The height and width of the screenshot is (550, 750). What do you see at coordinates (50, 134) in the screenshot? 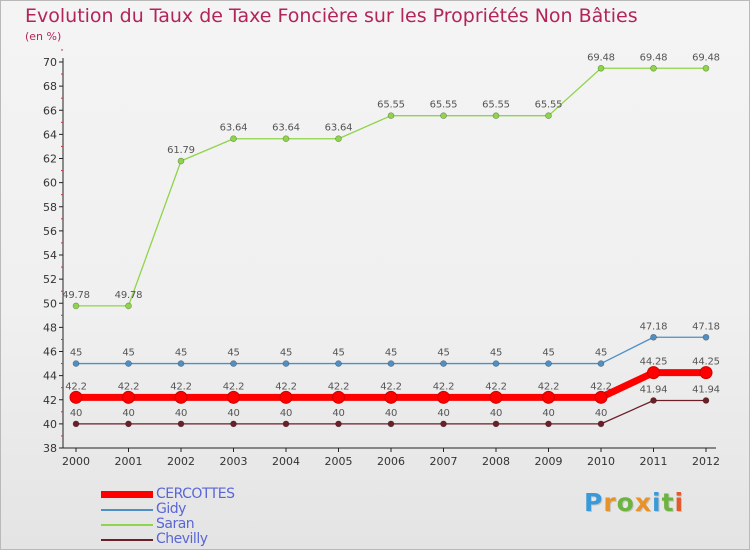
I see `y-tick-label: 64` at bounding box center [50, 134].